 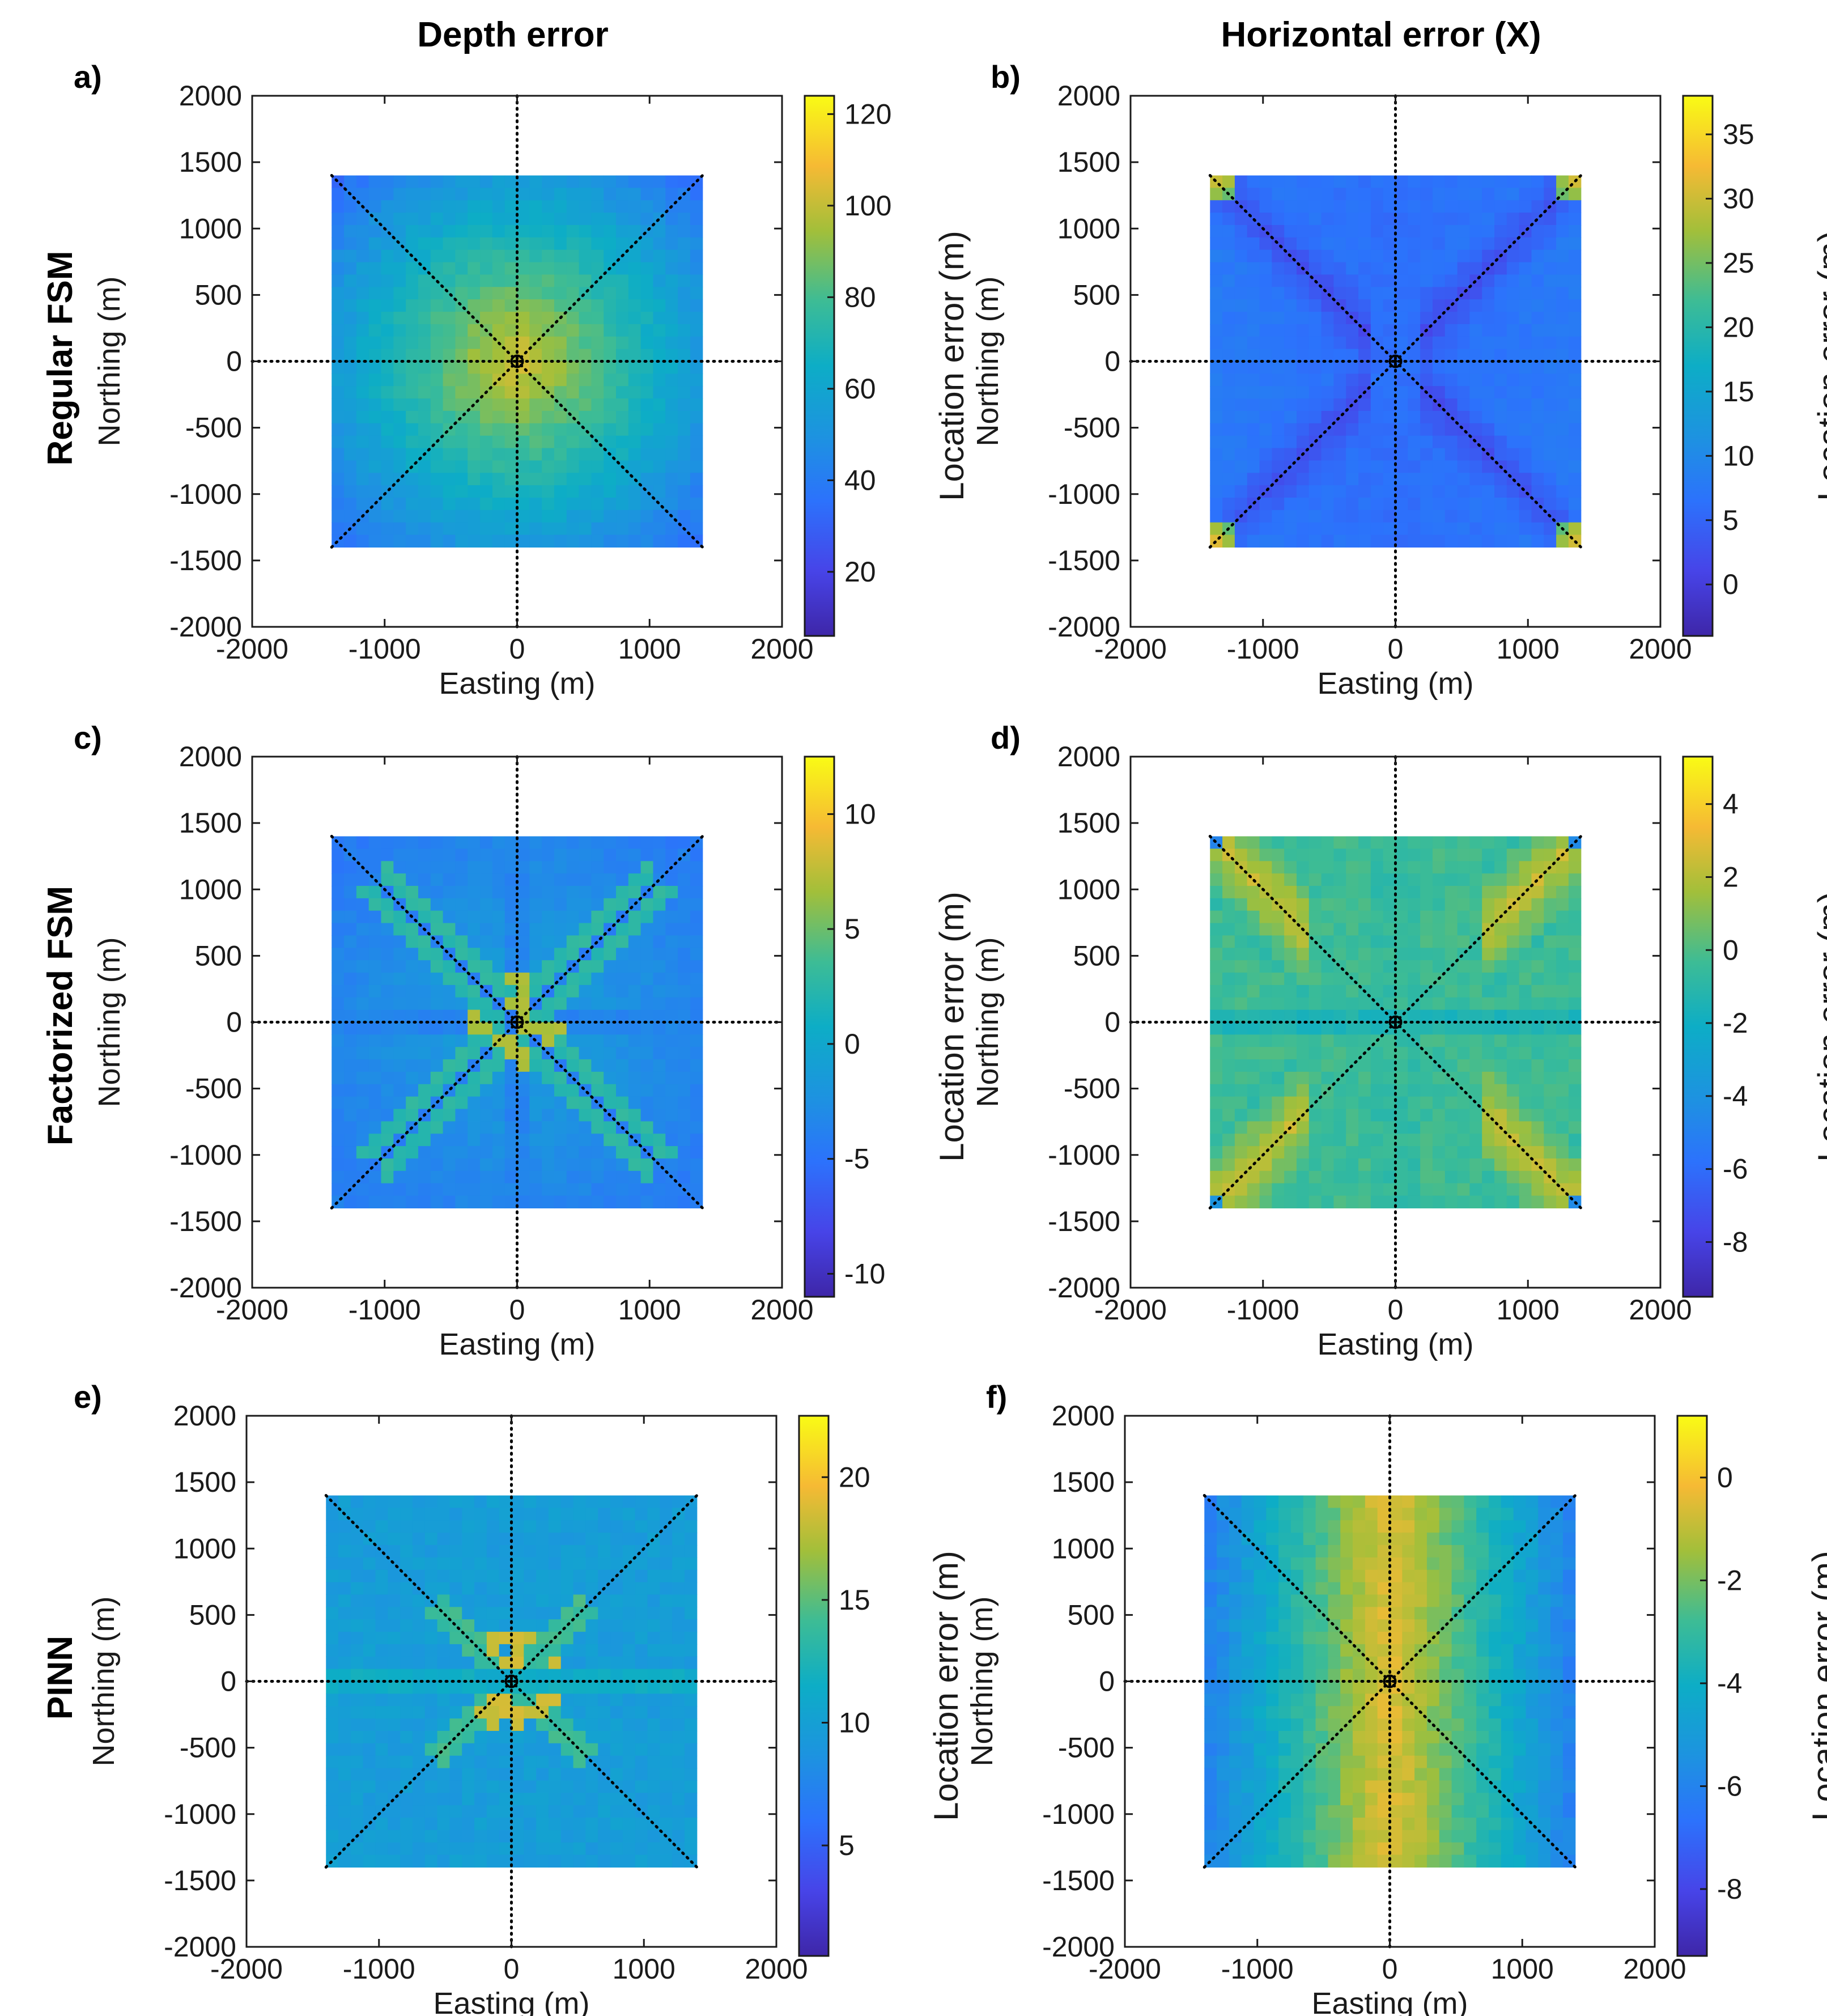 What do you see at coordinates (109, 1022) in the screenshot?
I see `y-axis-label: Northing (m)` at bounding box center [109, 1022].